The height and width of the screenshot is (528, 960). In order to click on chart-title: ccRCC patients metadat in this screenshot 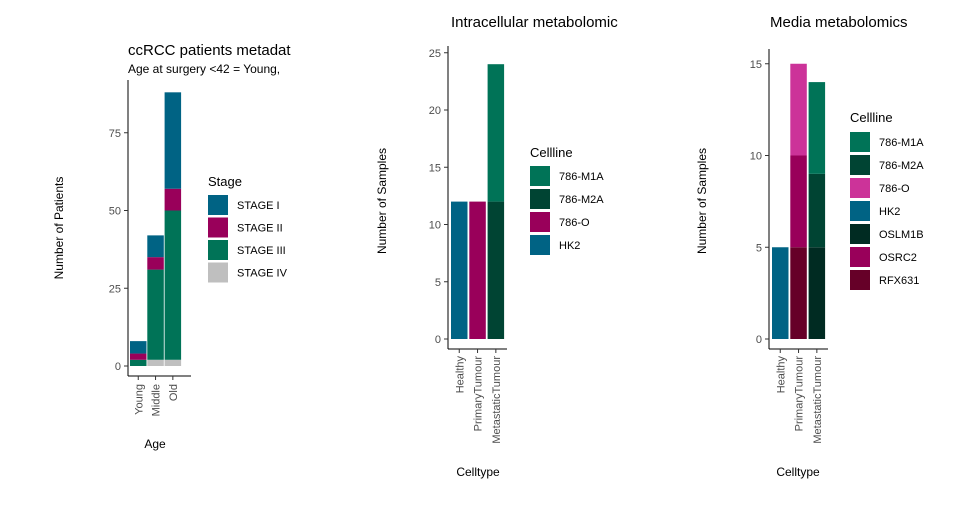, I will do `click(209, 50)`.